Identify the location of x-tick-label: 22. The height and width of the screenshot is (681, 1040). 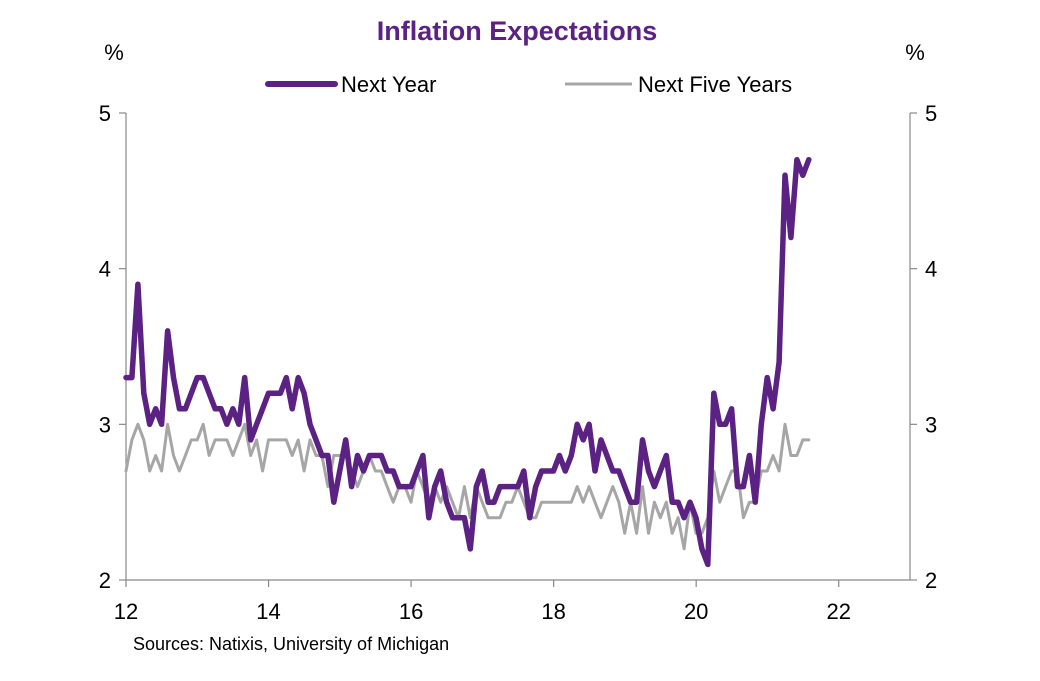
(838, 611).